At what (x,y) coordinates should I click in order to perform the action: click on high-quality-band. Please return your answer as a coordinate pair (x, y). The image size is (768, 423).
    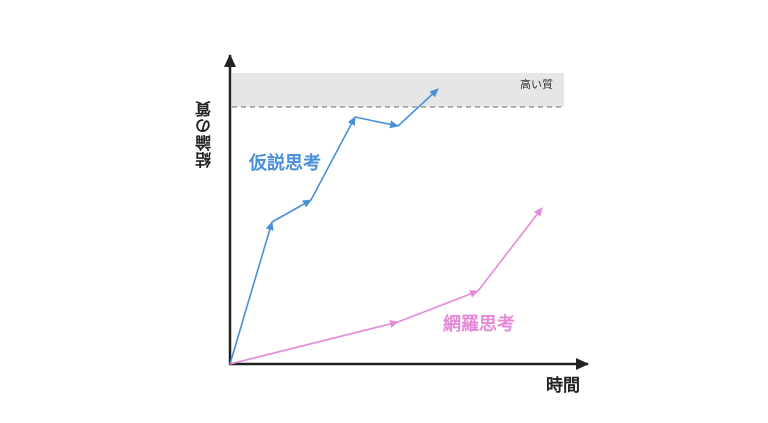
    Looking at the image, I should click on (398, 90).